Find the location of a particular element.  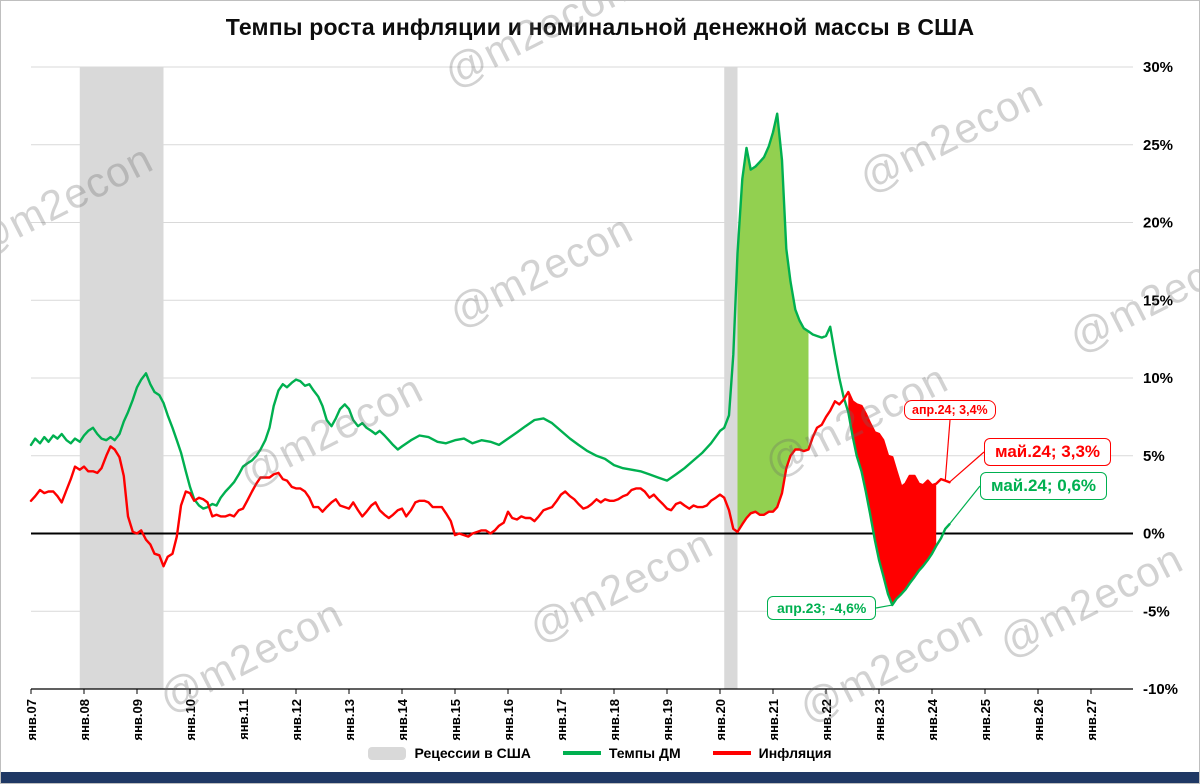

legend-item-inflation: Инфляция is located at coordinates (772, 753).